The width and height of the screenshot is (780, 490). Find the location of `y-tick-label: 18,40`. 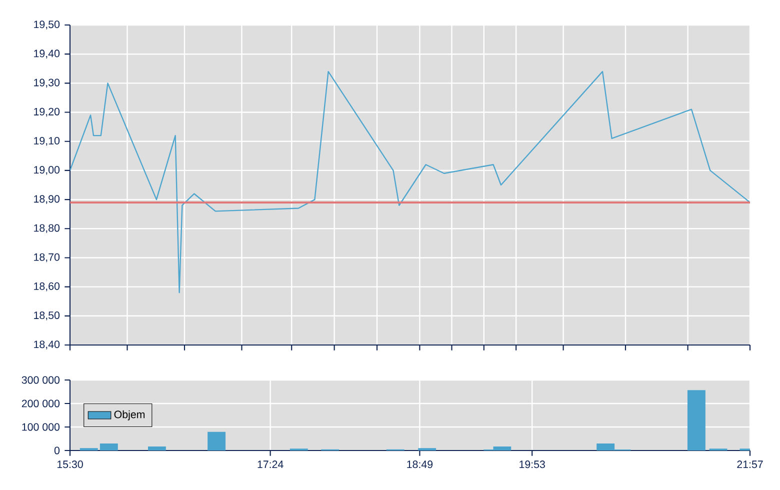

y-tick-label: 18,40 is located at coordinates (47, 345).